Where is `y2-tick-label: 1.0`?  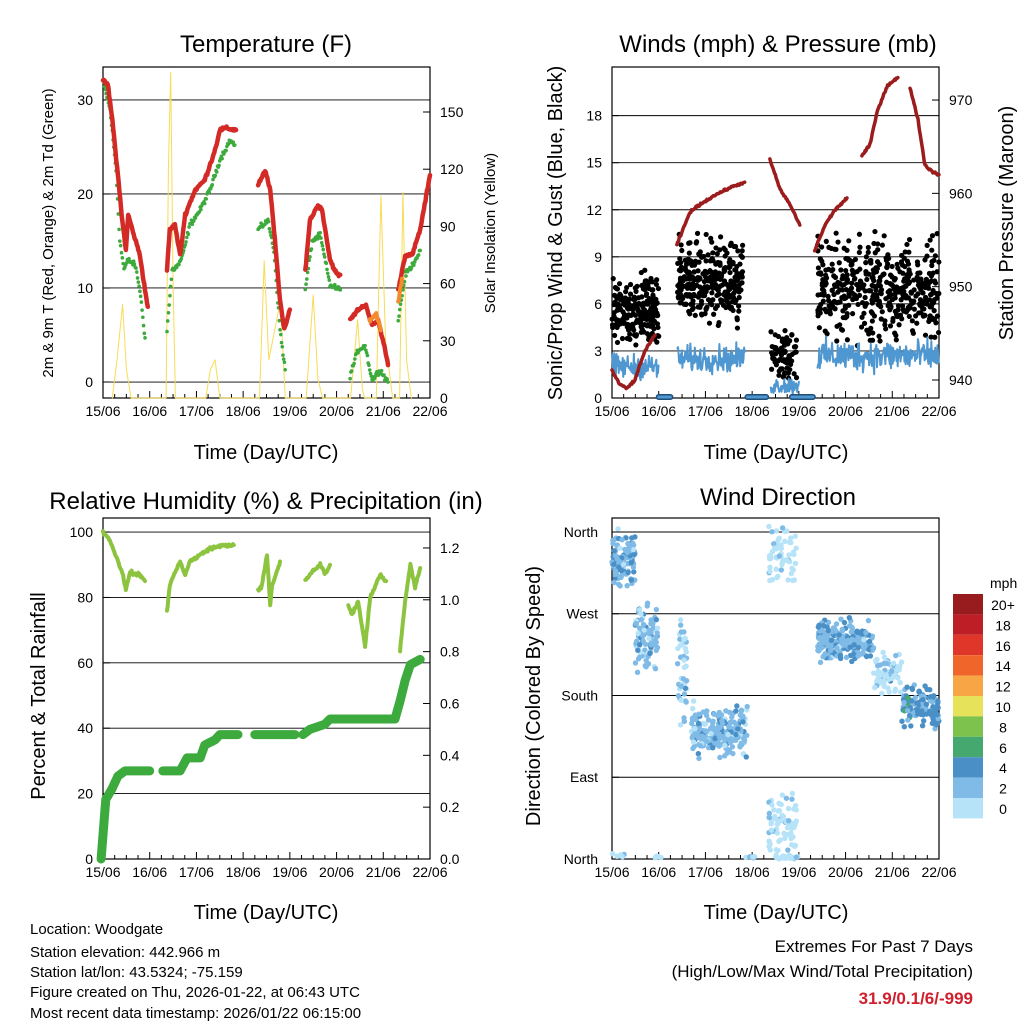 y2-tick-label: 1.0 is located at coordinates (450, 600).